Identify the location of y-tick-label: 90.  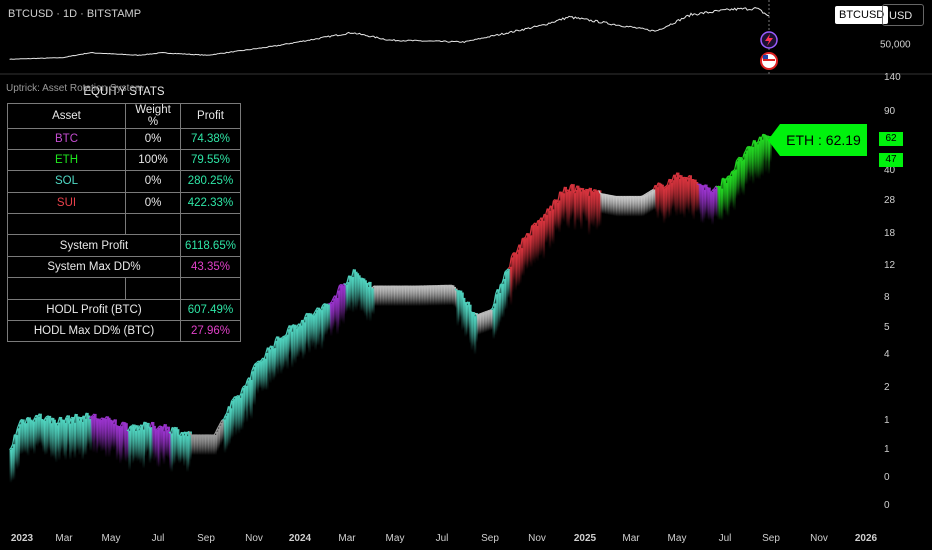
(890, 111).